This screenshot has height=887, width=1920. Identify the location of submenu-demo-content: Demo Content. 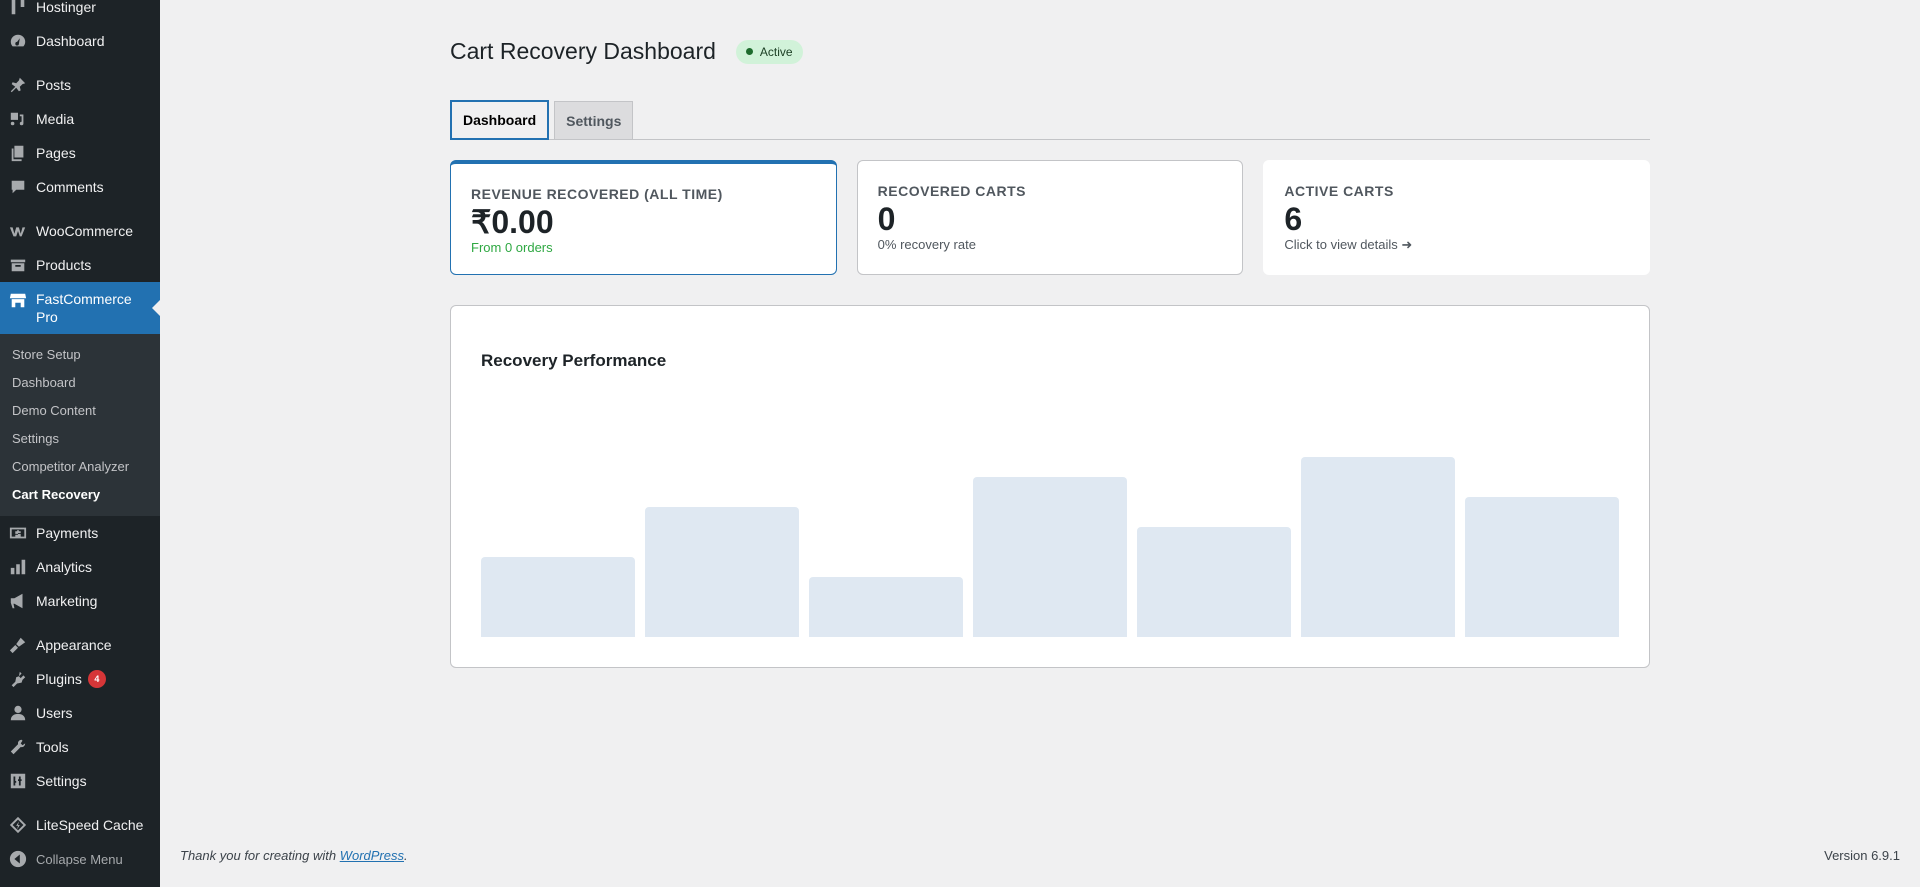
(54, 410).